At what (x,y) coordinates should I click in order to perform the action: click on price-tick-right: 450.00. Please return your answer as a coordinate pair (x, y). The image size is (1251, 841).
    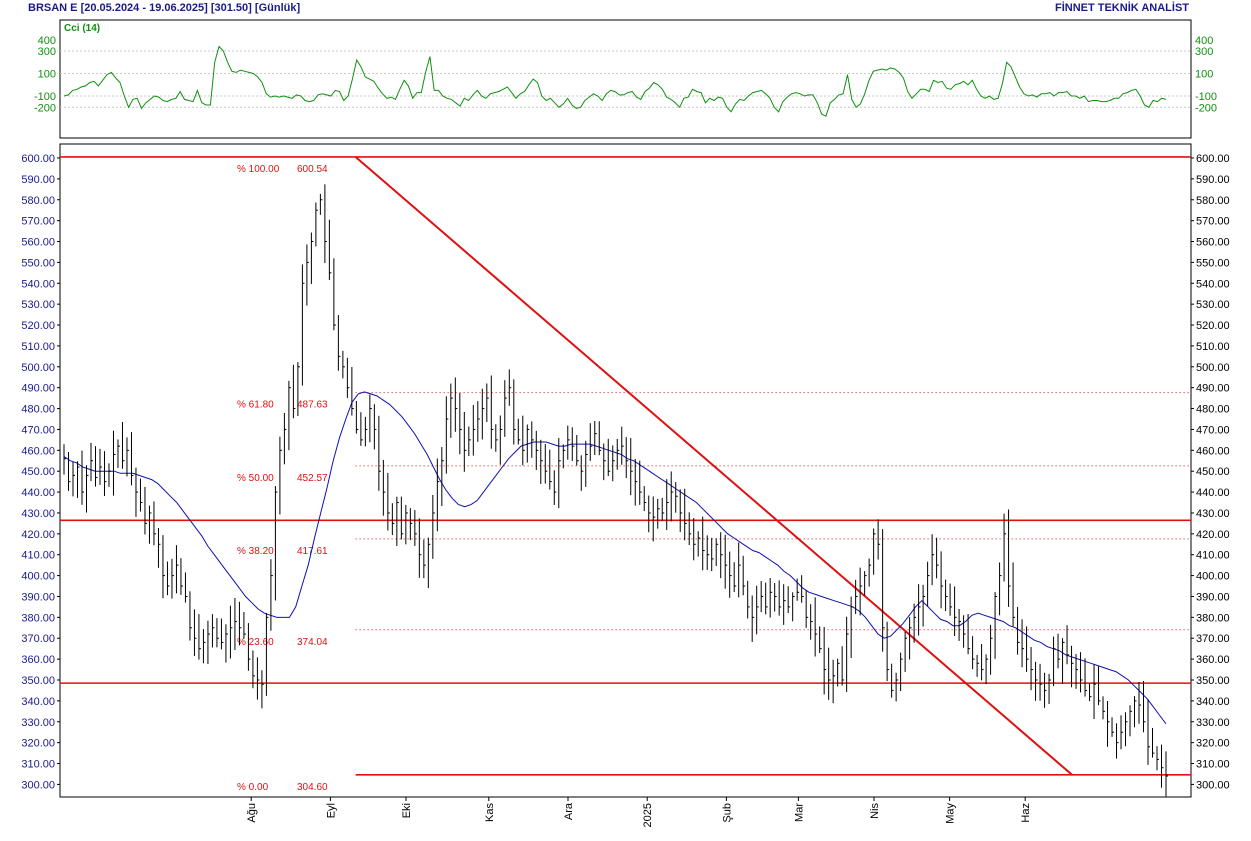
    Looking at the image, I should click on (1213, 472).